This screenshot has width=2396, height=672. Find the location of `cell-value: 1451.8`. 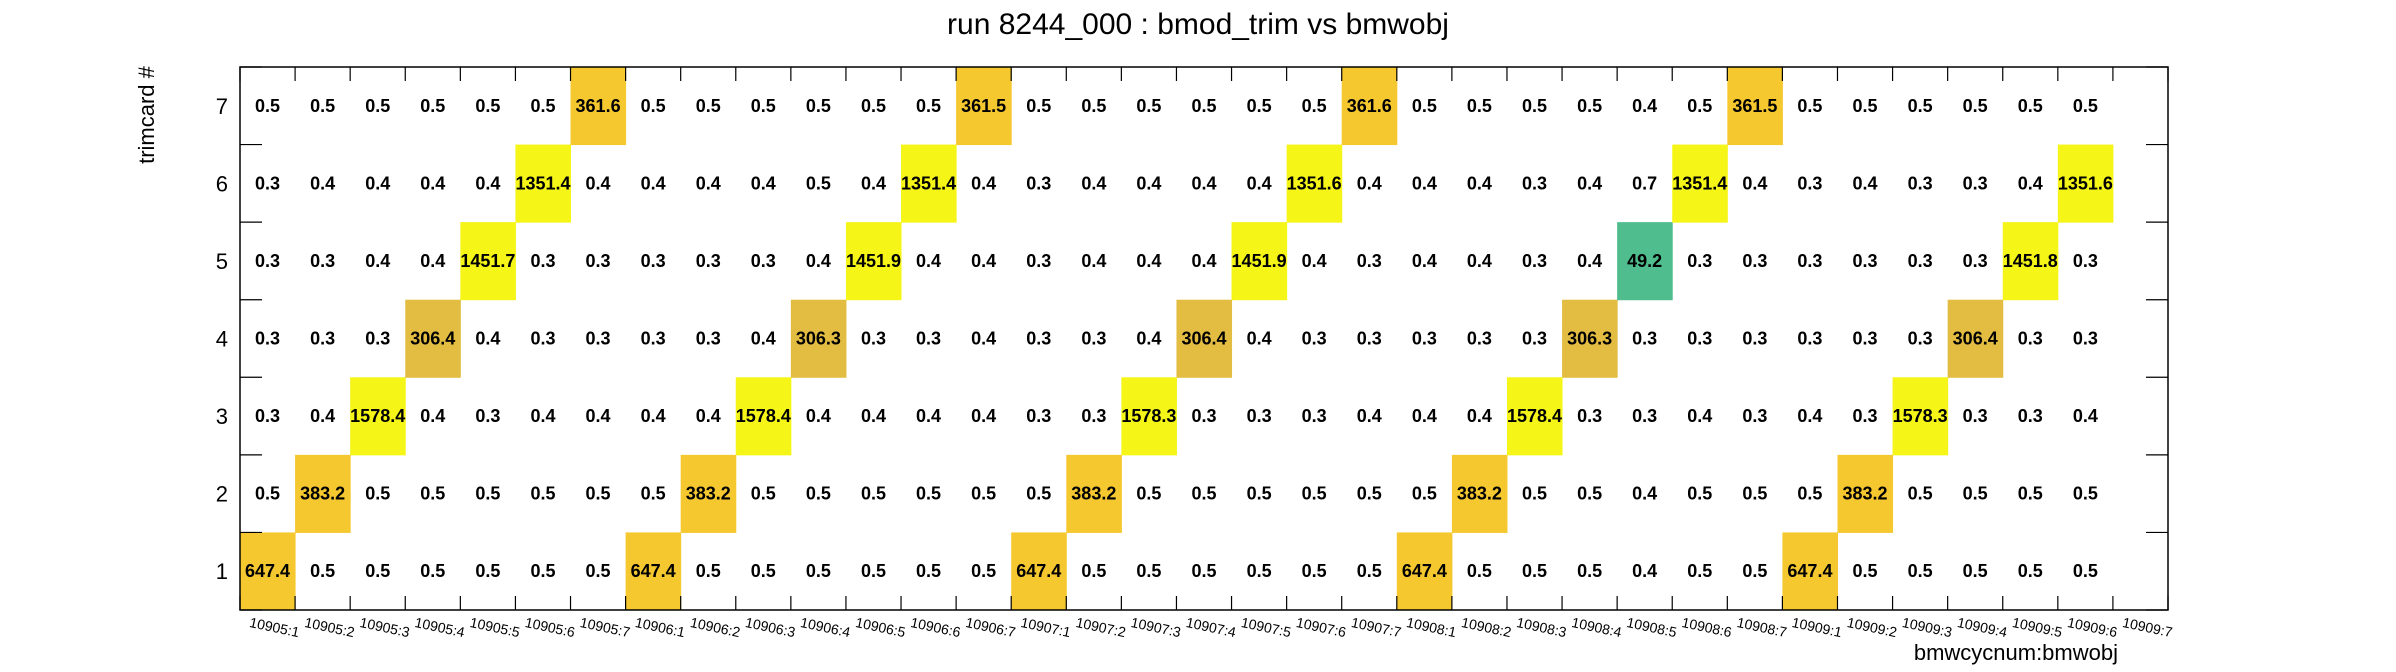

cell-value: 1451.8 is located at coordinates (2030, 261).